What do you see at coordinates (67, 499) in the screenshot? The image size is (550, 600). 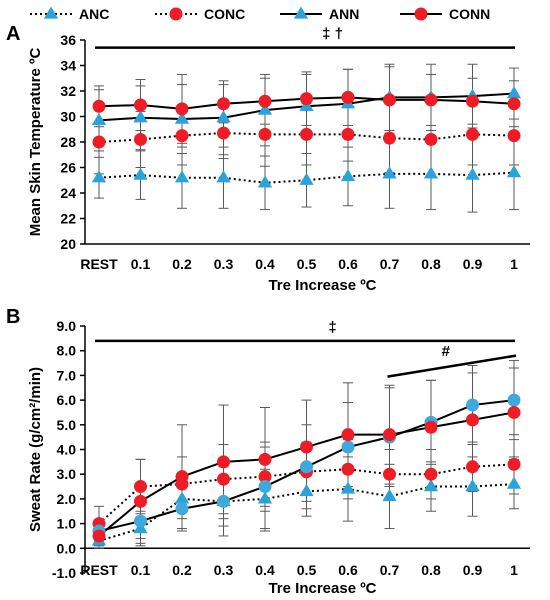 I see `panel-b-y-tick-label: 2.0` at bounding box center [67, 499].